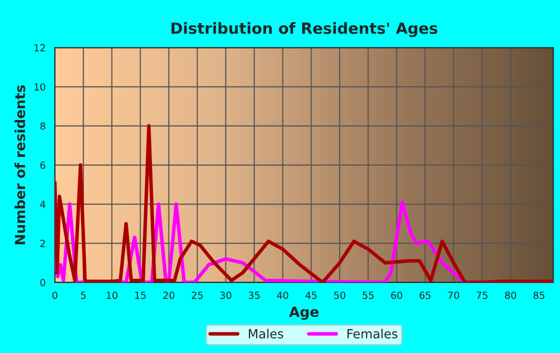  Describe the element at coordinates (539, 295) in the screenshot. I see `x-tick-label: 85` at that location.